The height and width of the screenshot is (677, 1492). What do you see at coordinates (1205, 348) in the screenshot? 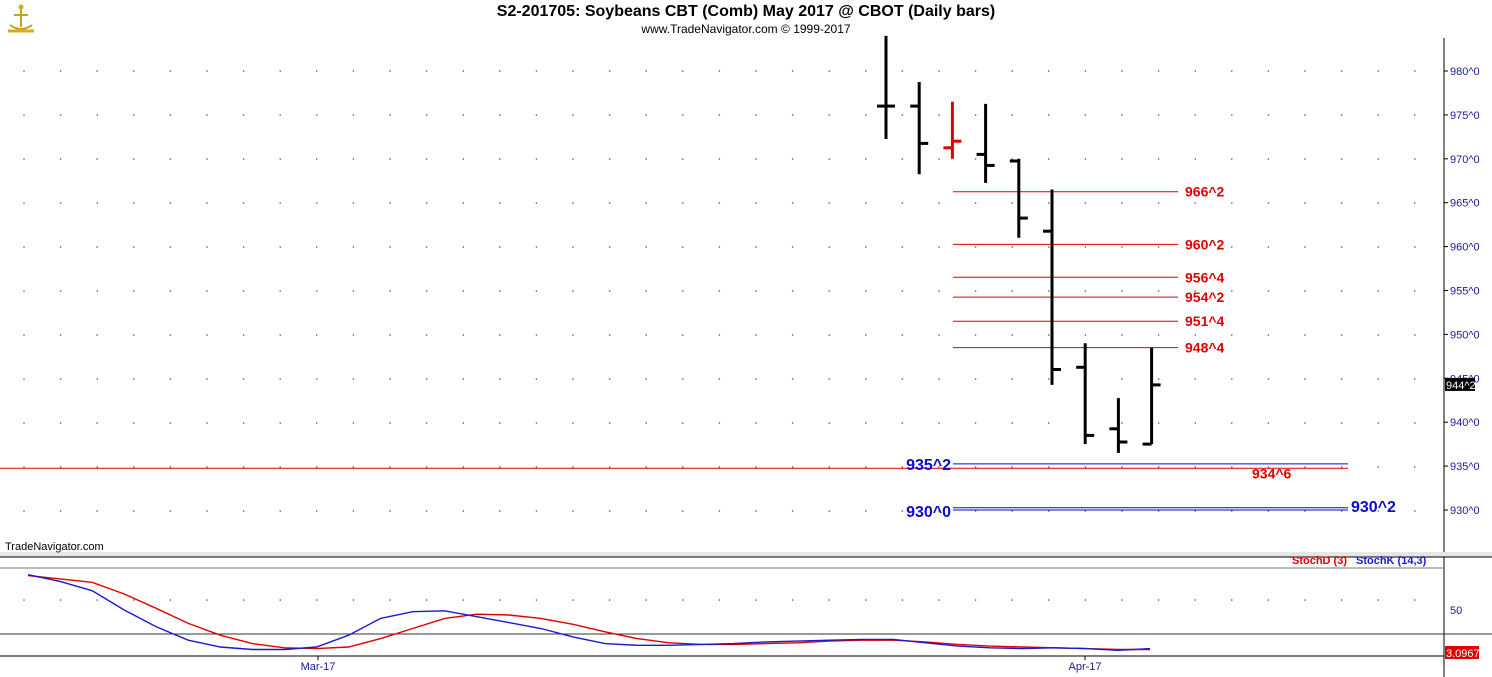
I see `level-label: 948^4` at bounding box center [1205, 348].